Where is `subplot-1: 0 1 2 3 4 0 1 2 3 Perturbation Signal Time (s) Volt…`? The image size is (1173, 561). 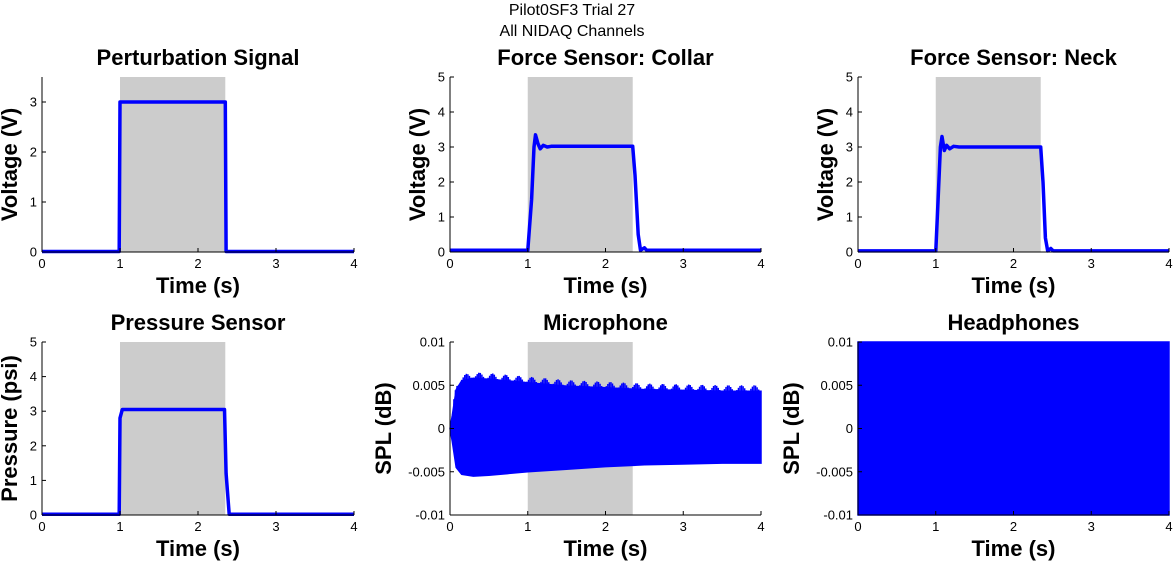 subplot-1: 0 1 2 3 4 0 1 2 3 Perturbation Signal Time (s) Volt… is located at coordinates (179, 171).